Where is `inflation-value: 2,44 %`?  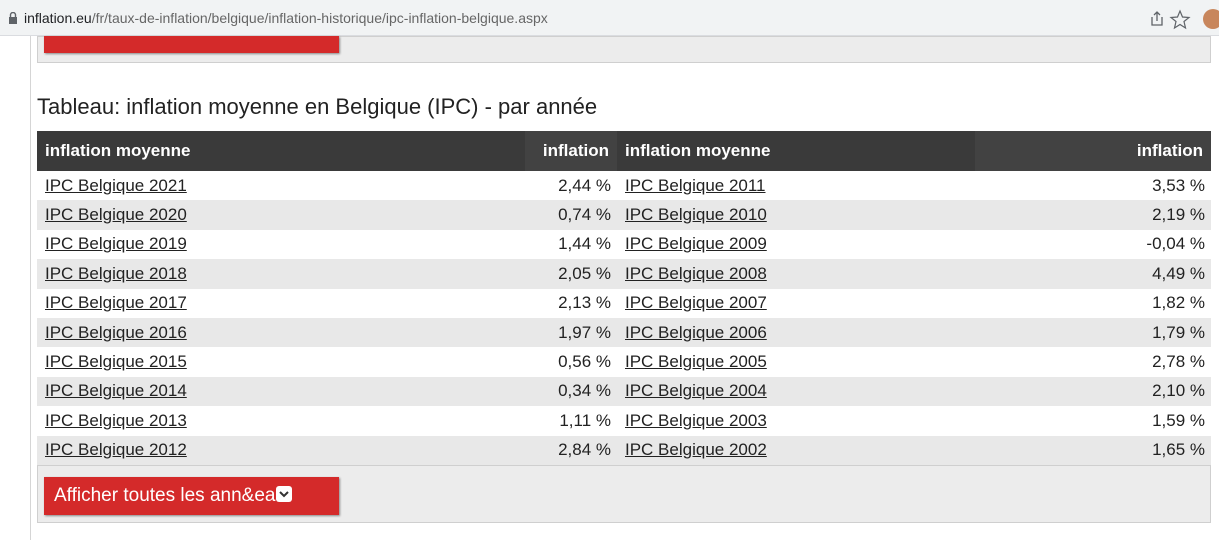 inflation-value: 2,44 % is located at coordinates (584, 185).